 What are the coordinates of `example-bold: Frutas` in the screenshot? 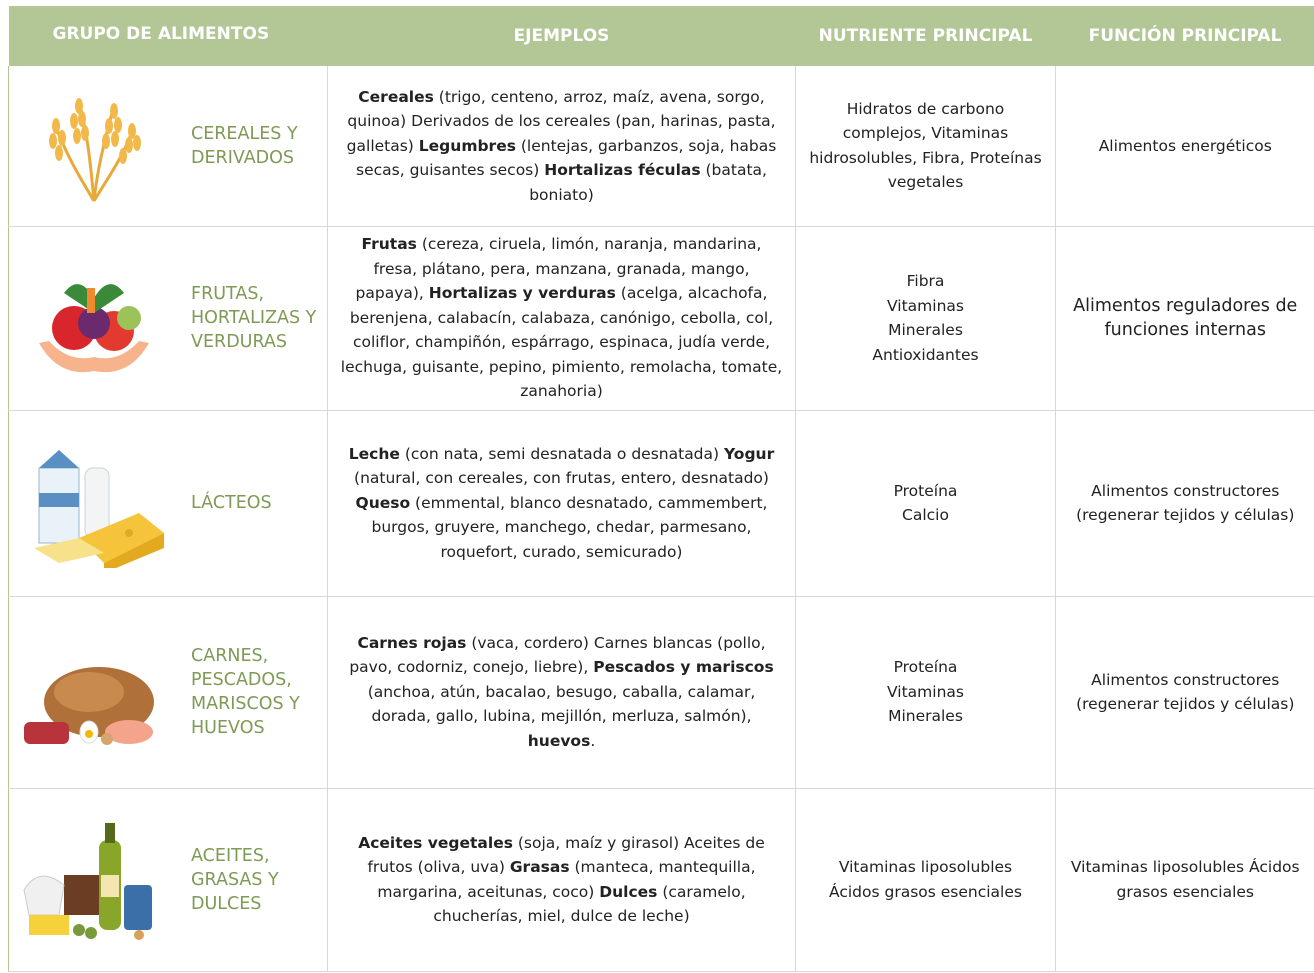 It's located at (389, 244).